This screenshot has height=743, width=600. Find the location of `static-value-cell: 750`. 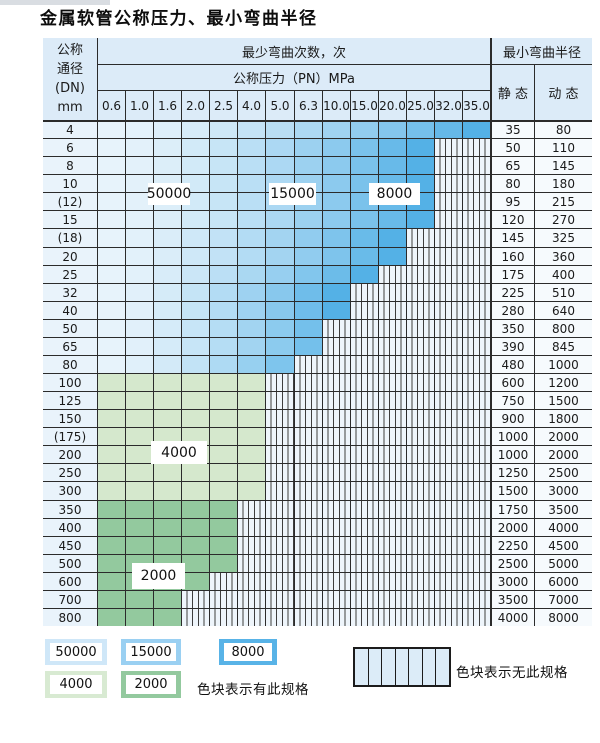

static-value-cell: 750 is located at coordinates (512, 400).